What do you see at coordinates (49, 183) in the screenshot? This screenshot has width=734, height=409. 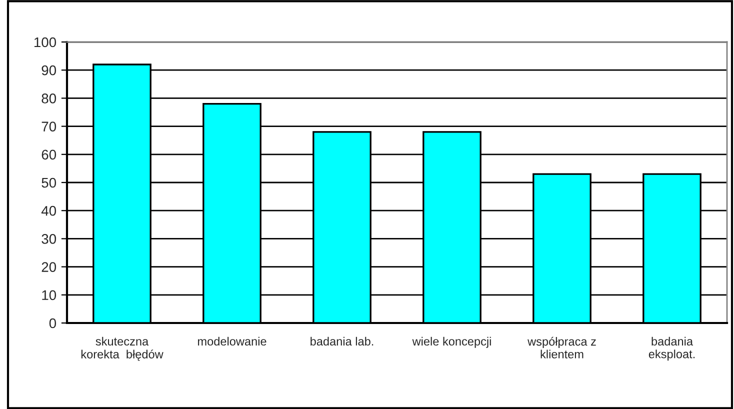 I see `y-tick-label: 50` at bounding box center [49, 183].